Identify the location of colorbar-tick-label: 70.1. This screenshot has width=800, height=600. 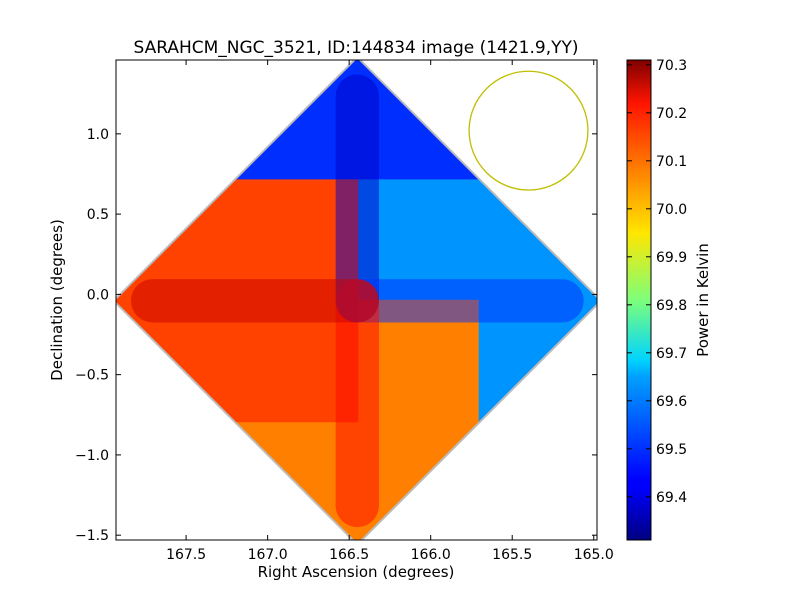
(671, 162).